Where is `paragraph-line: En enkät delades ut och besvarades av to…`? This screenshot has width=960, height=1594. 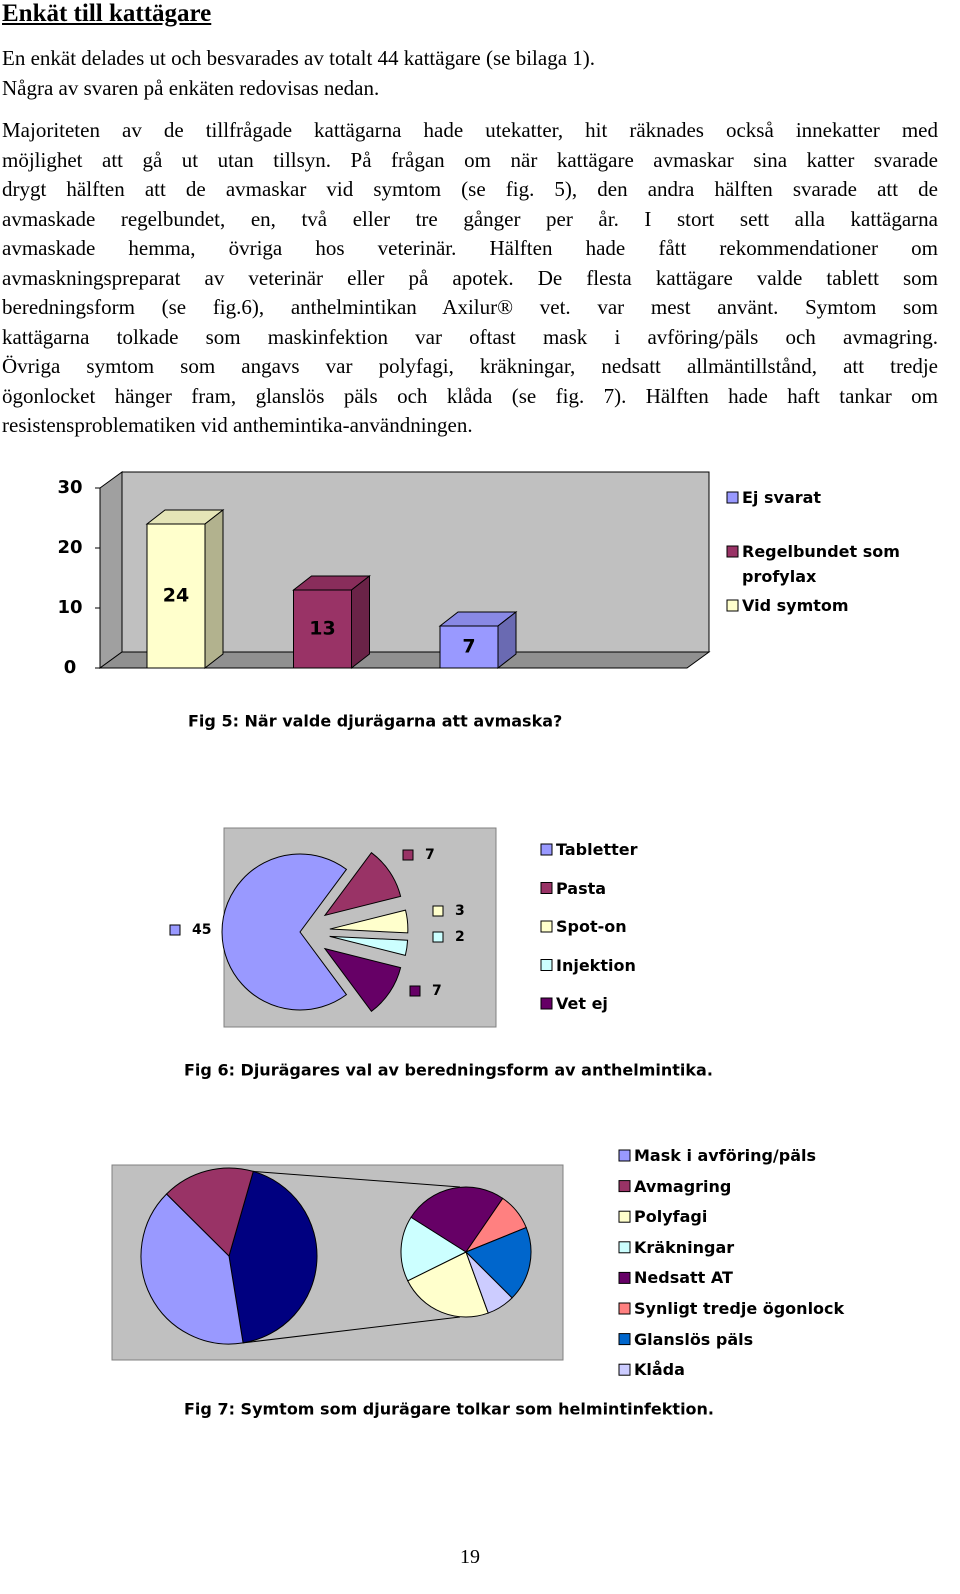
paragraph-line: En enkät delades ut och besvarades av to… is located at coordinates (299, 58).